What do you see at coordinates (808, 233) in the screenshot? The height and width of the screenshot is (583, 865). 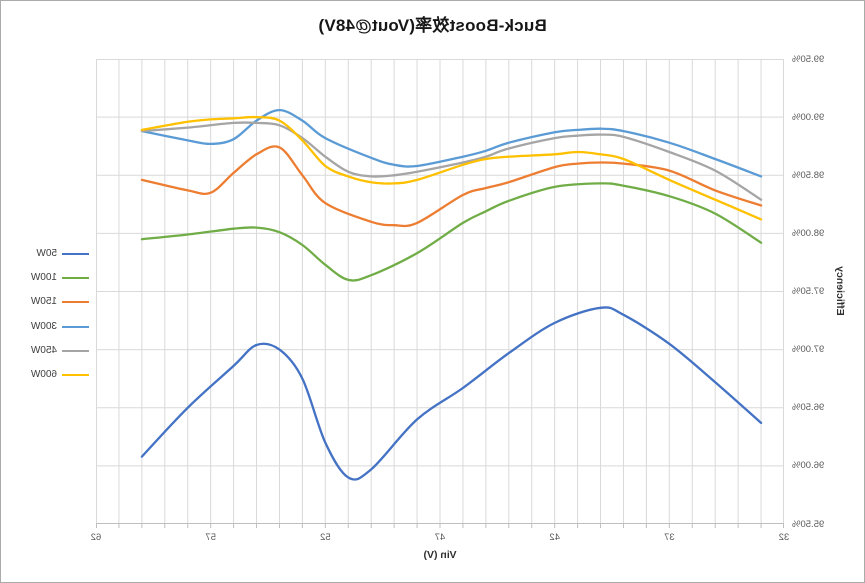 I see `y-tick-label: 98.00%` at bounding box center [808, 233].